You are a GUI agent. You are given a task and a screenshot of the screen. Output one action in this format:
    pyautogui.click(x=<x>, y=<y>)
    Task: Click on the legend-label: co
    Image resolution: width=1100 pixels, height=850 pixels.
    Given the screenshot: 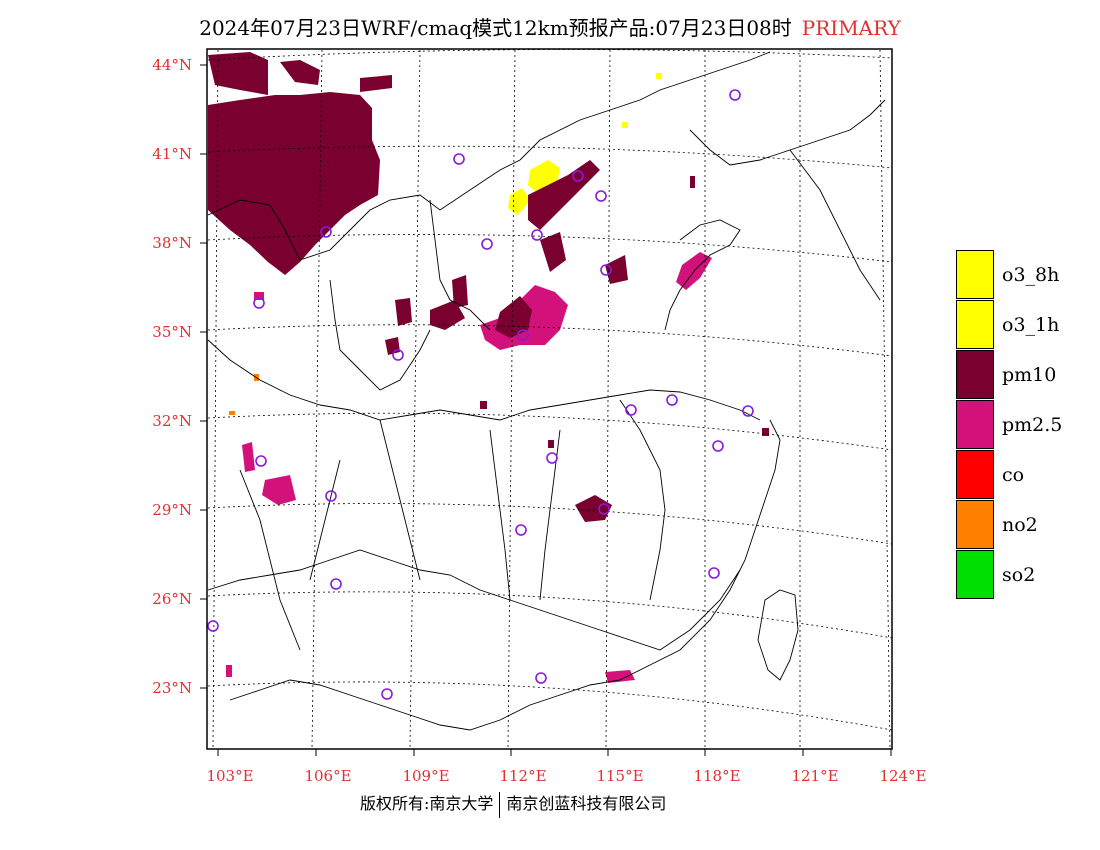 What is the action you would take?
    pyautogui.click(x=1013, y=475)
    